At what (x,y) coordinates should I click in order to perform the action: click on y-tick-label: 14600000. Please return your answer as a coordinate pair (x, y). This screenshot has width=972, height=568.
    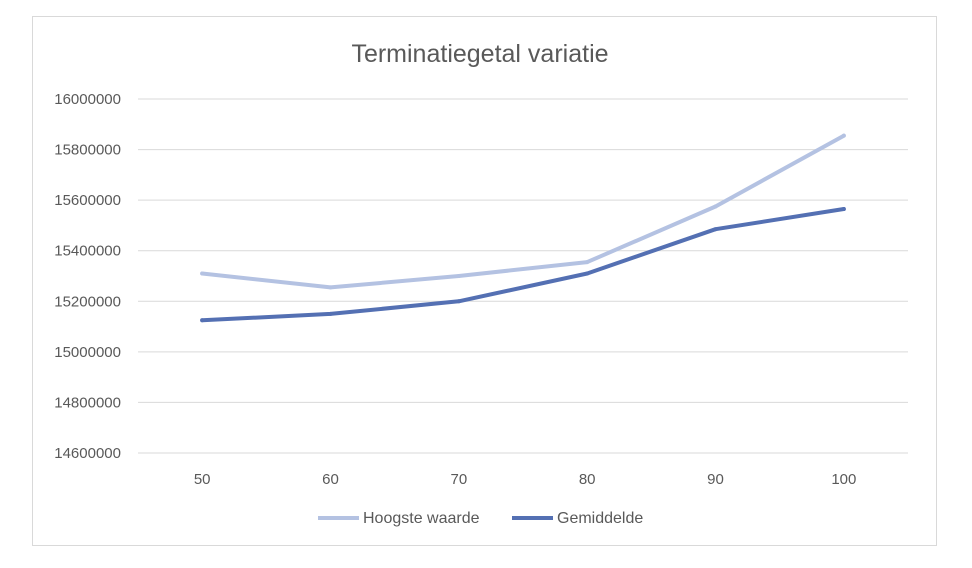
    Looking at the image, I should click on (87, 453).